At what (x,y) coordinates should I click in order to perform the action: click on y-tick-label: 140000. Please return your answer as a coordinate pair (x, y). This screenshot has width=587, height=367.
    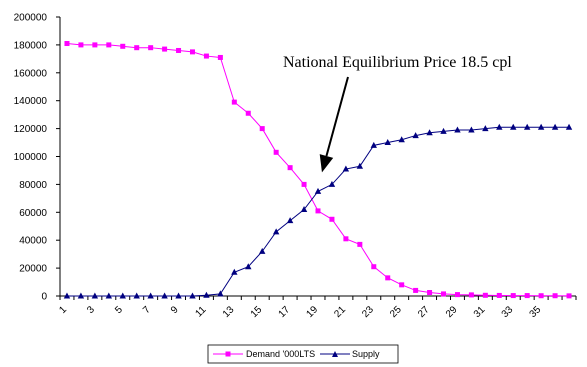
    Looking at the image, I should click on (31, 101).